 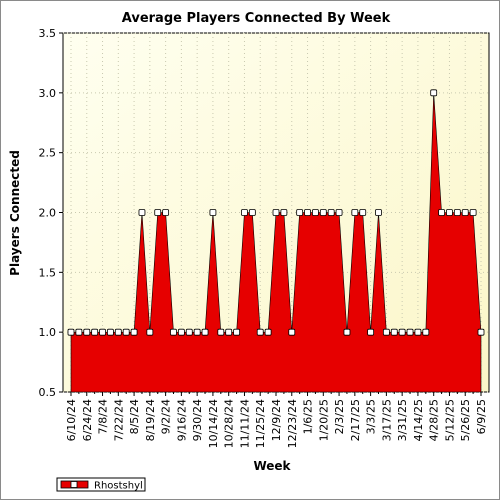 I want to click on x-tick-label: 10/14/24, so click(x=213, y=423).